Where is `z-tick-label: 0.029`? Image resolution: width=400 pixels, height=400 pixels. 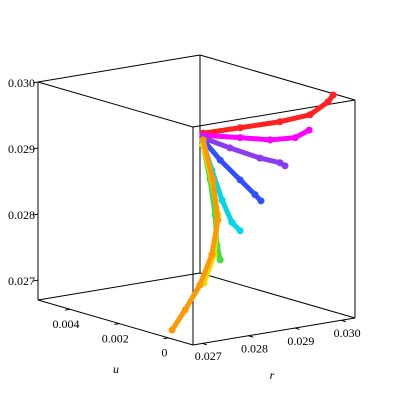 z-tick-label: 0.029 is located at coordinates (21, 149).